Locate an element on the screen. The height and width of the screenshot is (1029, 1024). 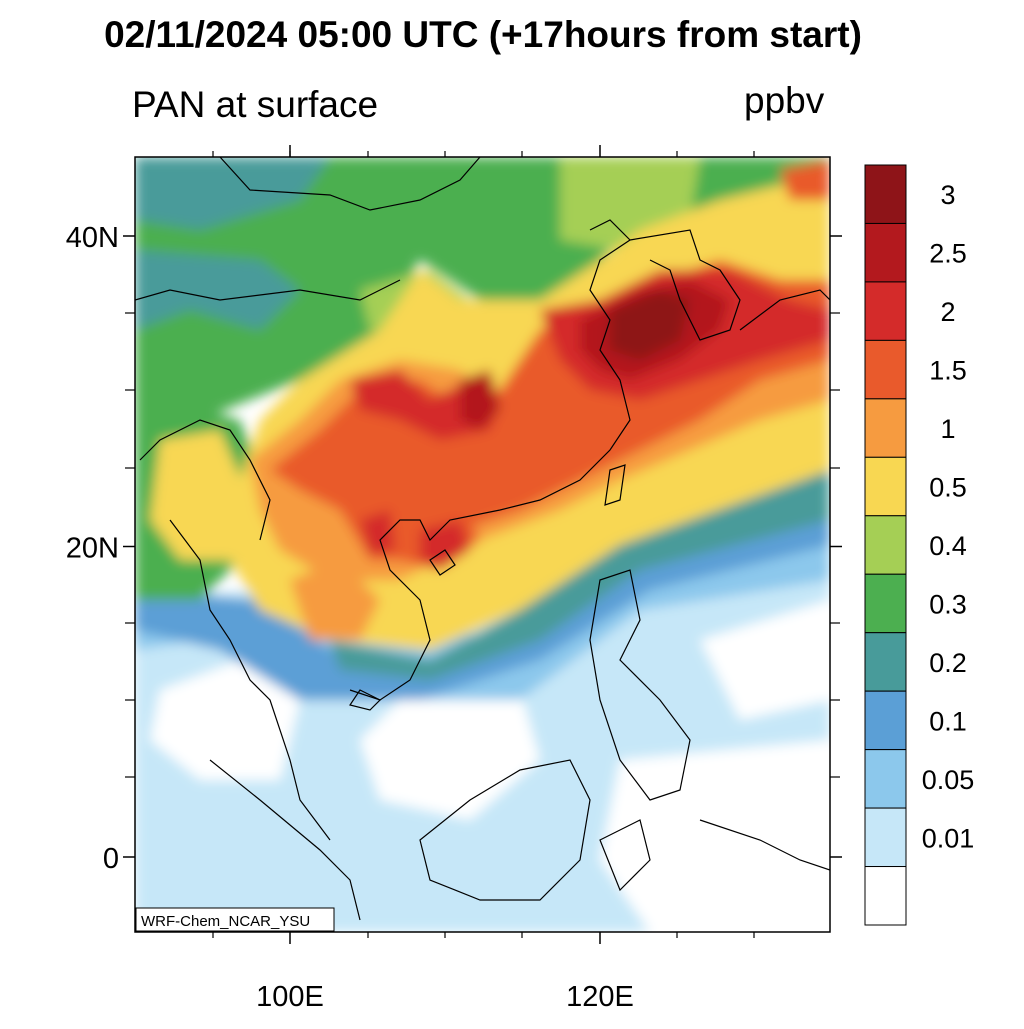
colorbar-label: 0.1 is located at coordinates (948, 721).